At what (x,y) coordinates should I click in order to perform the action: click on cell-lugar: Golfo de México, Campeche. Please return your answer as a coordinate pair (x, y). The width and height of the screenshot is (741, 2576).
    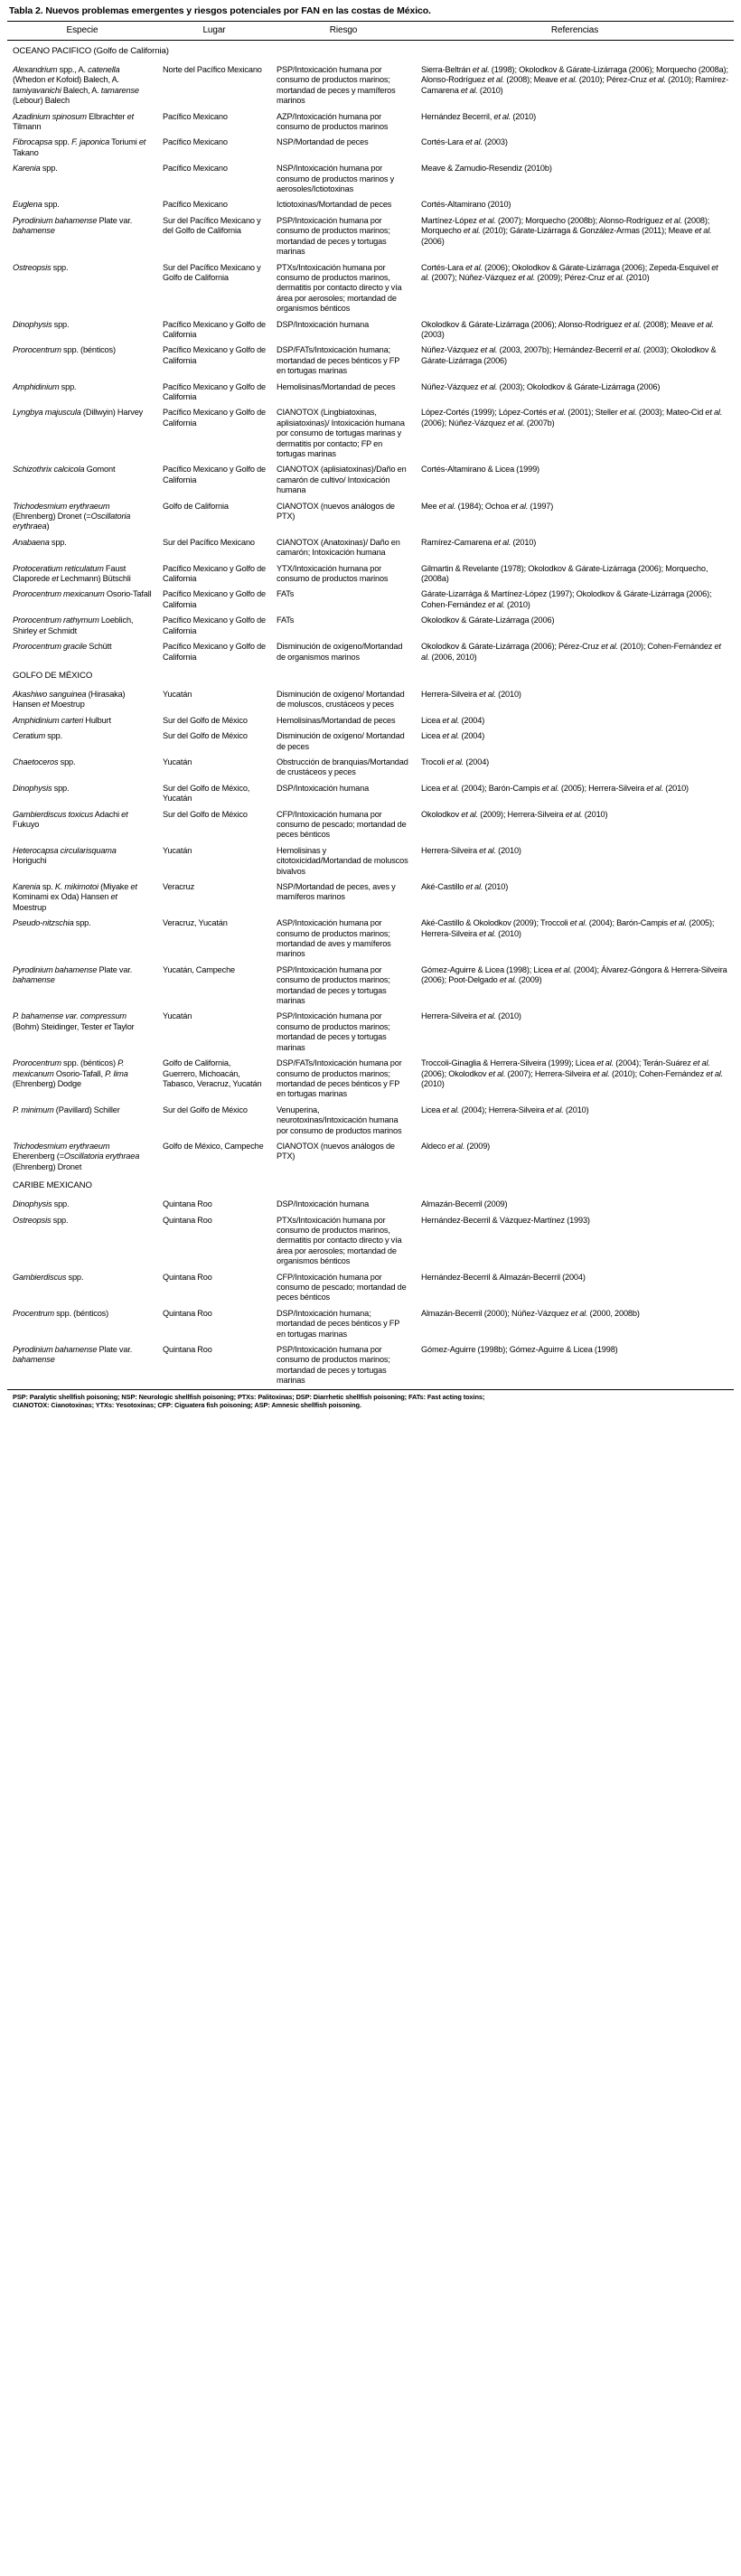
    Looking at the image, I should click on (213, 1146).